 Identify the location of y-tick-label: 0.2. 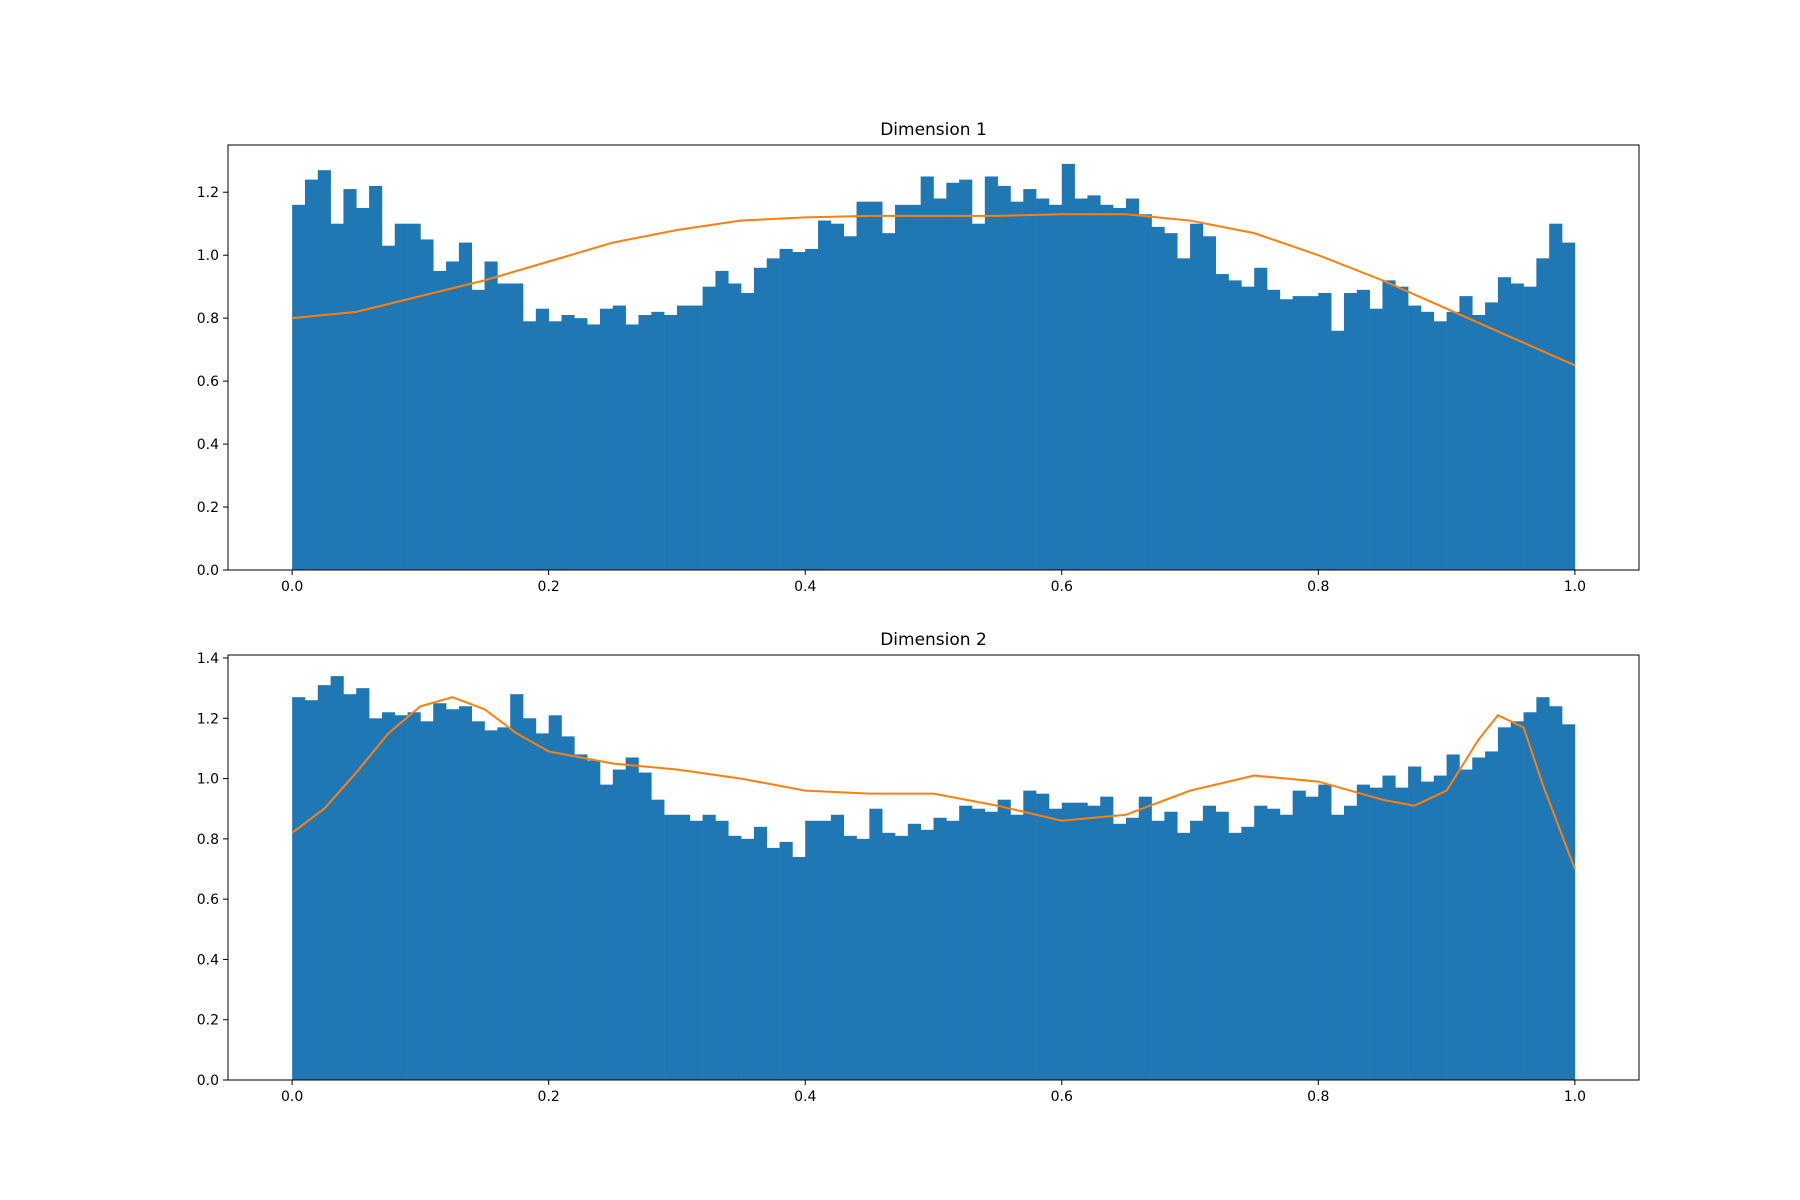
(208, 1021).